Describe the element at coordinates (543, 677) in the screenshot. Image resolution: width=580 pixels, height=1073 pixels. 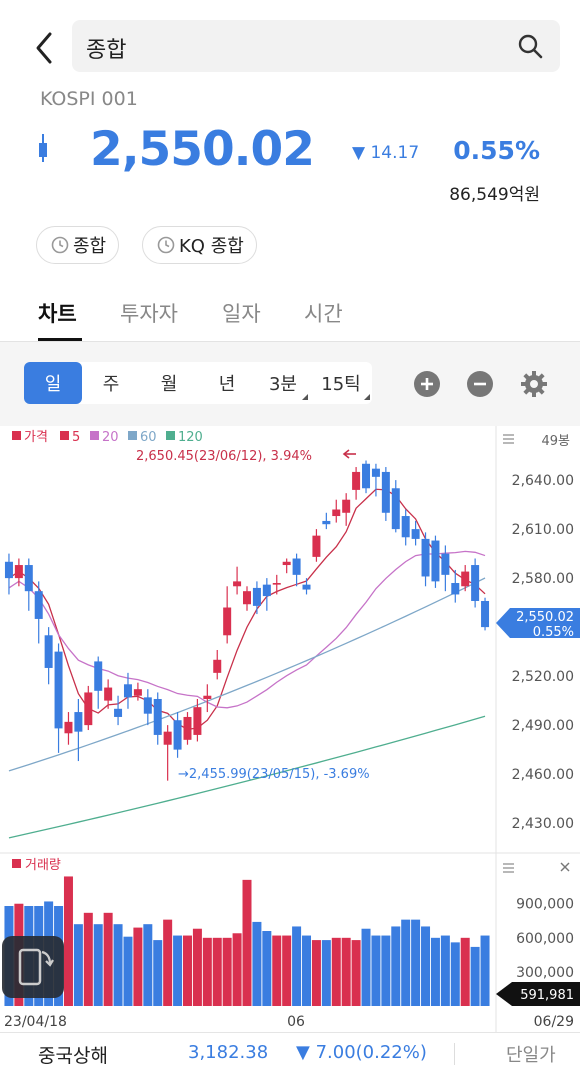
I see `price-axis-tick: 2,520.00` at that location.